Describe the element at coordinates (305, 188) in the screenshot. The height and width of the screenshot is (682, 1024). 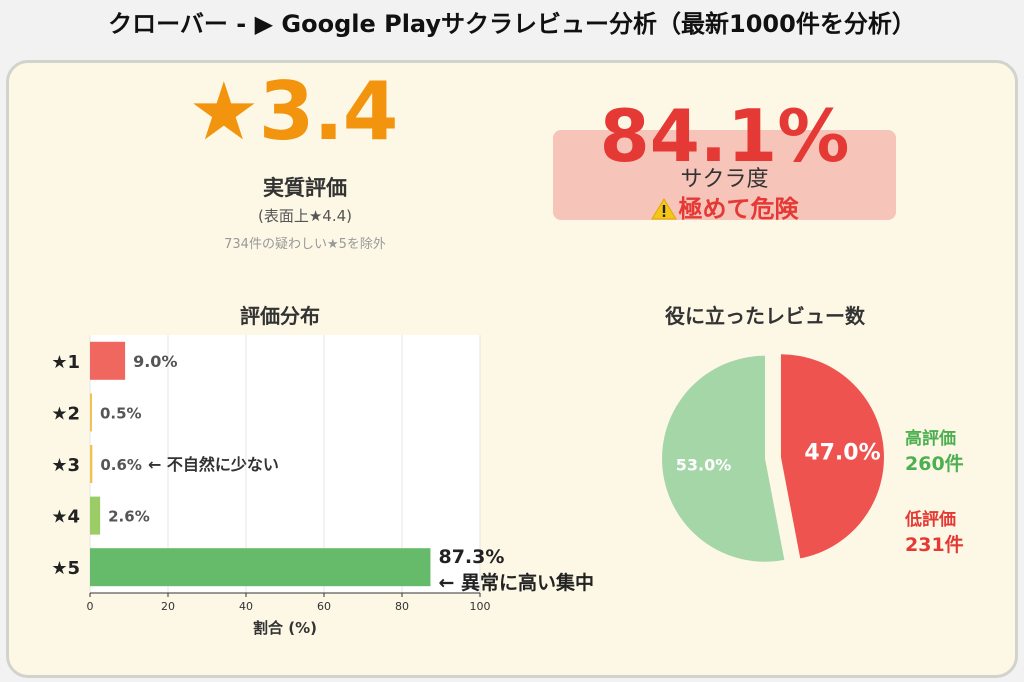
I see `real-rating-label: 実質評価` at that location.